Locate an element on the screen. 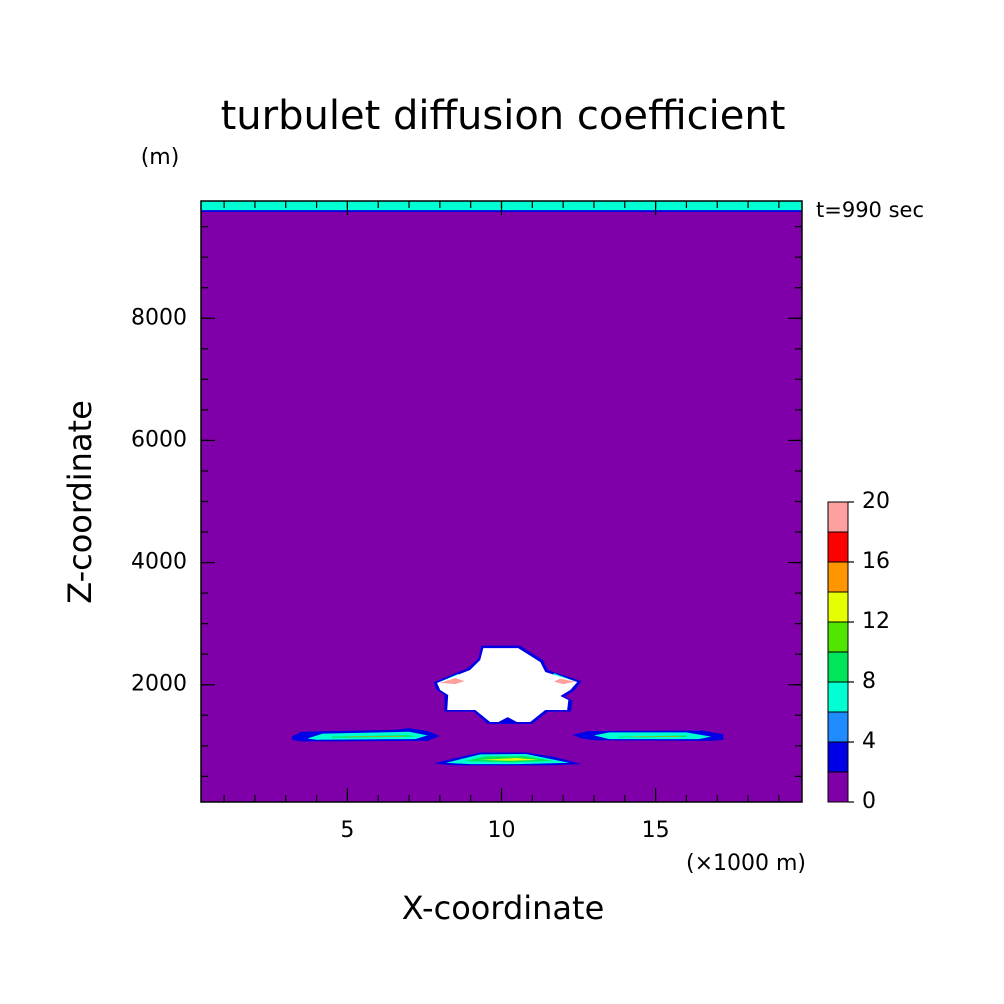 The height and width of the screenshot is (1004, 1004). colorbar-tick-label: 8 is located at coordinates (869, 681).